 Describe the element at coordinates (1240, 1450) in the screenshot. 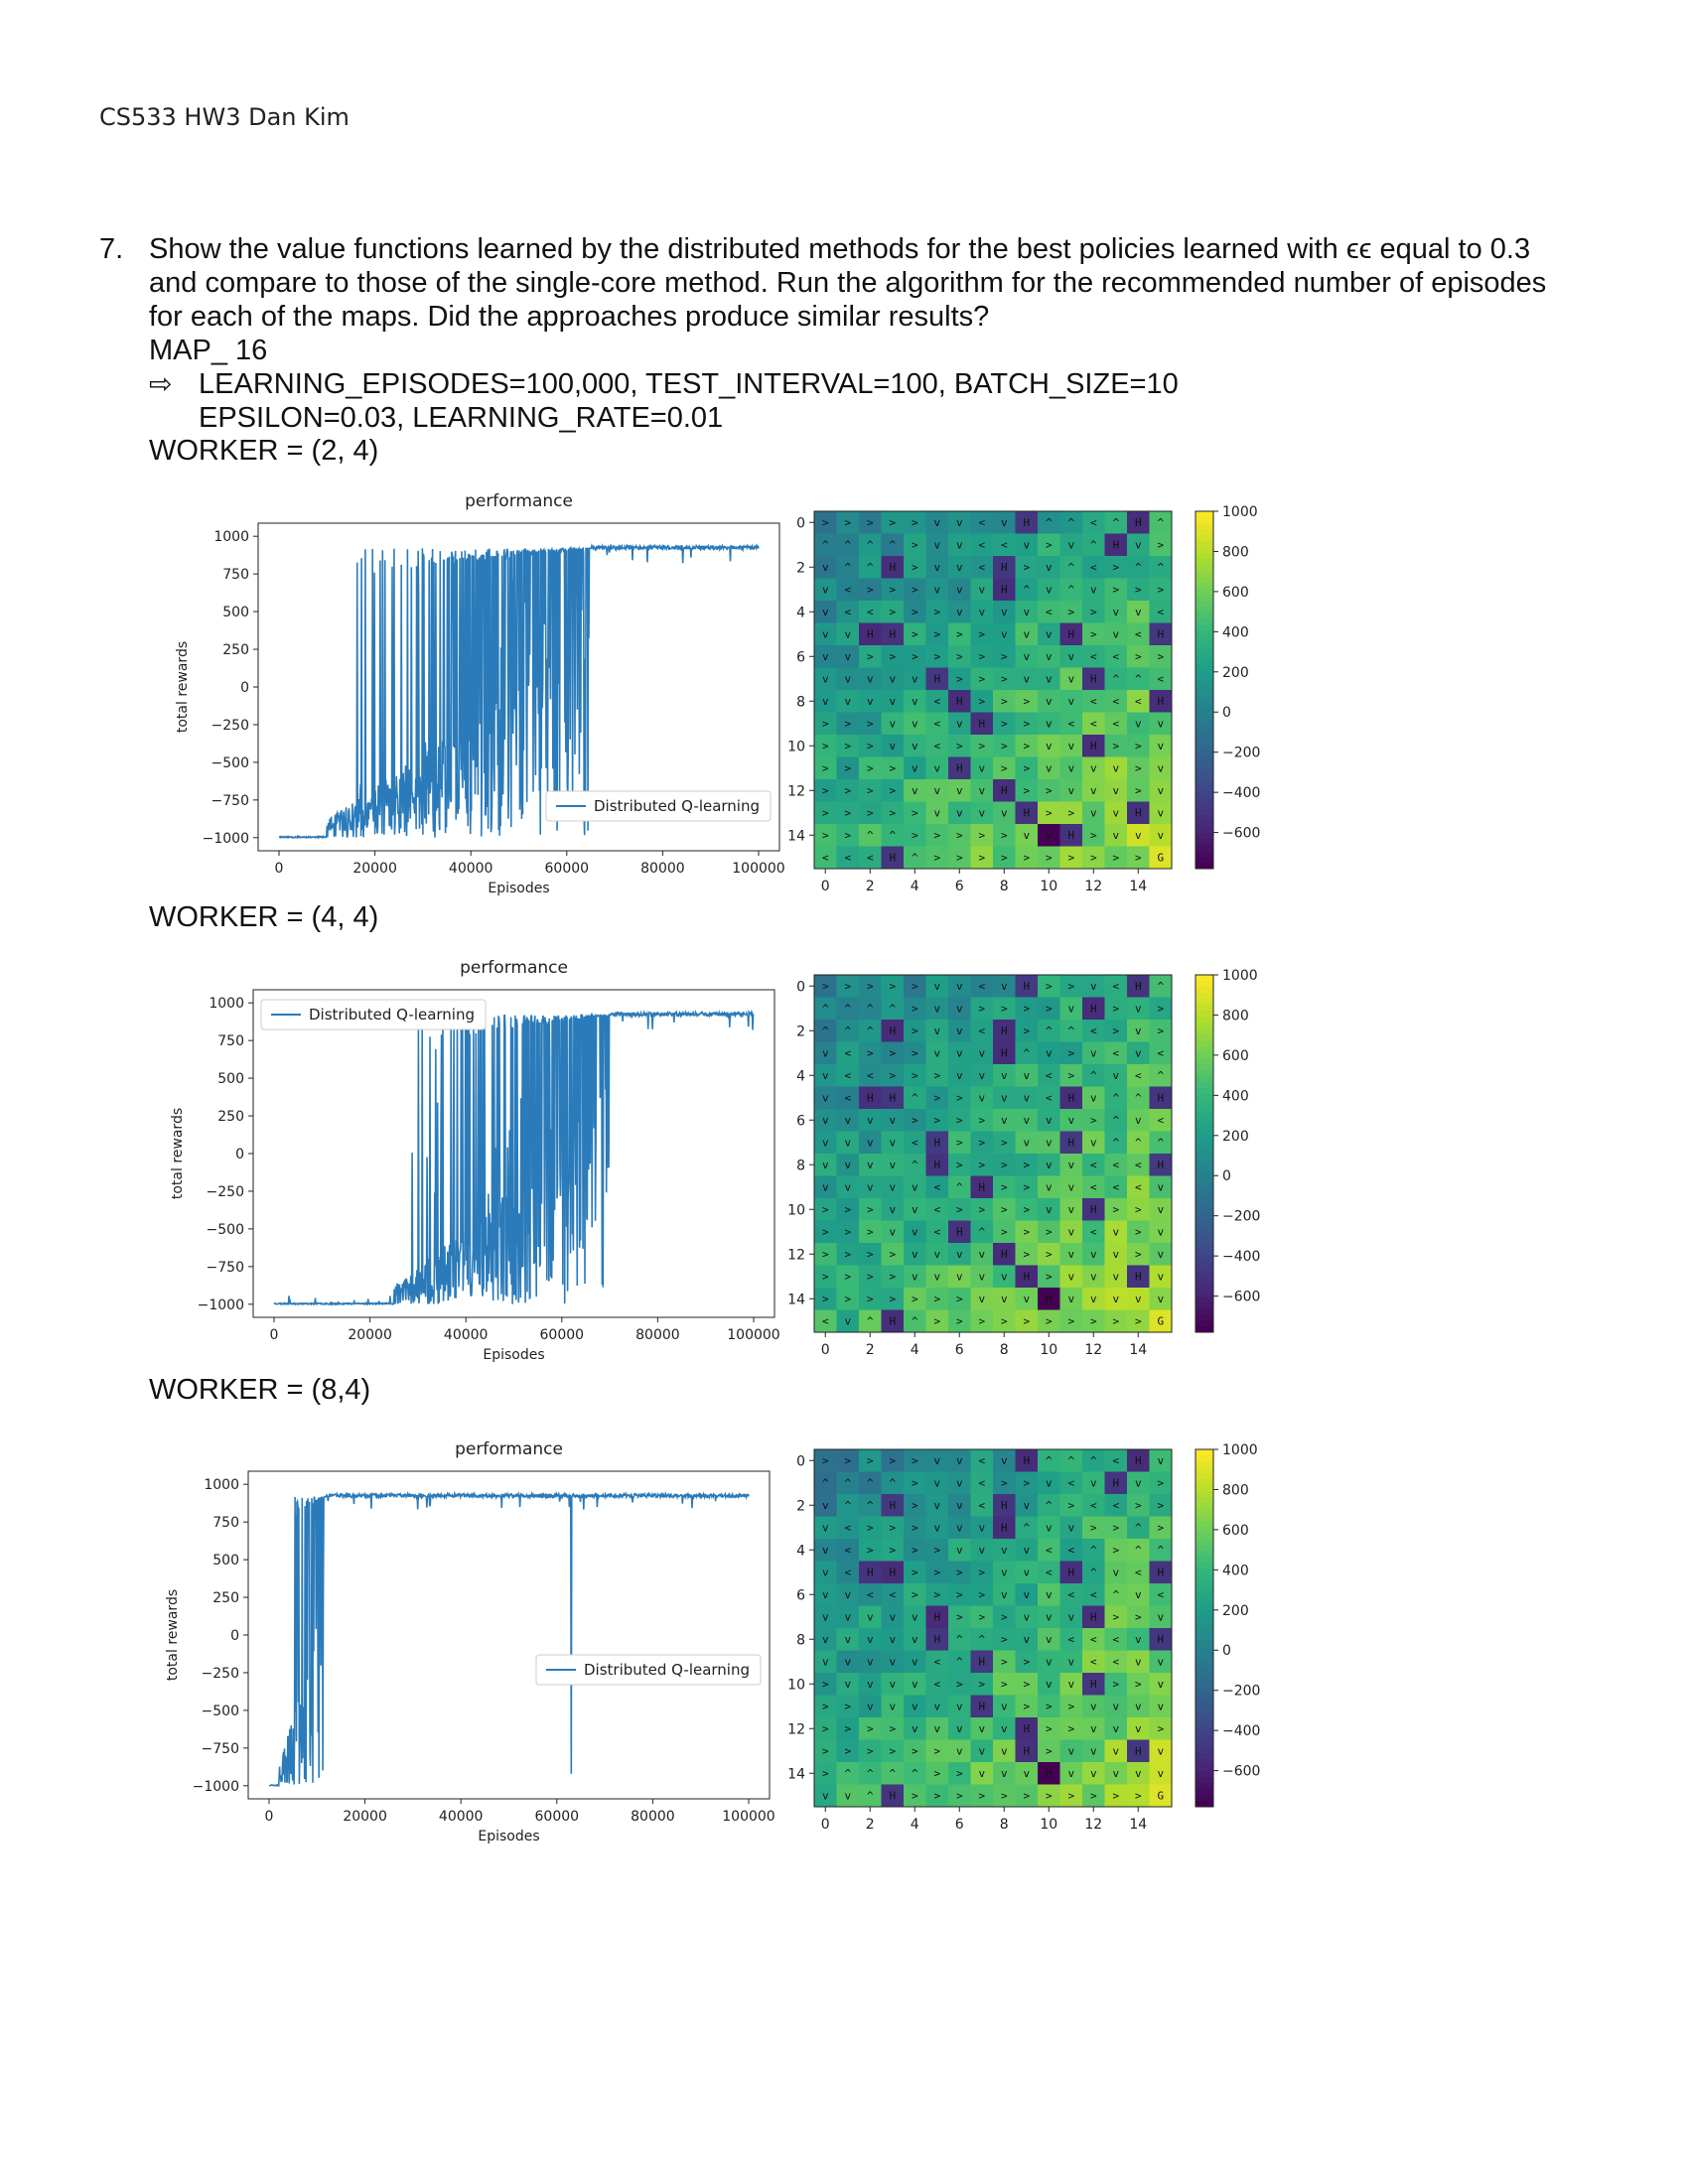

I see `colorbar-tick-label: 1000` at that location.